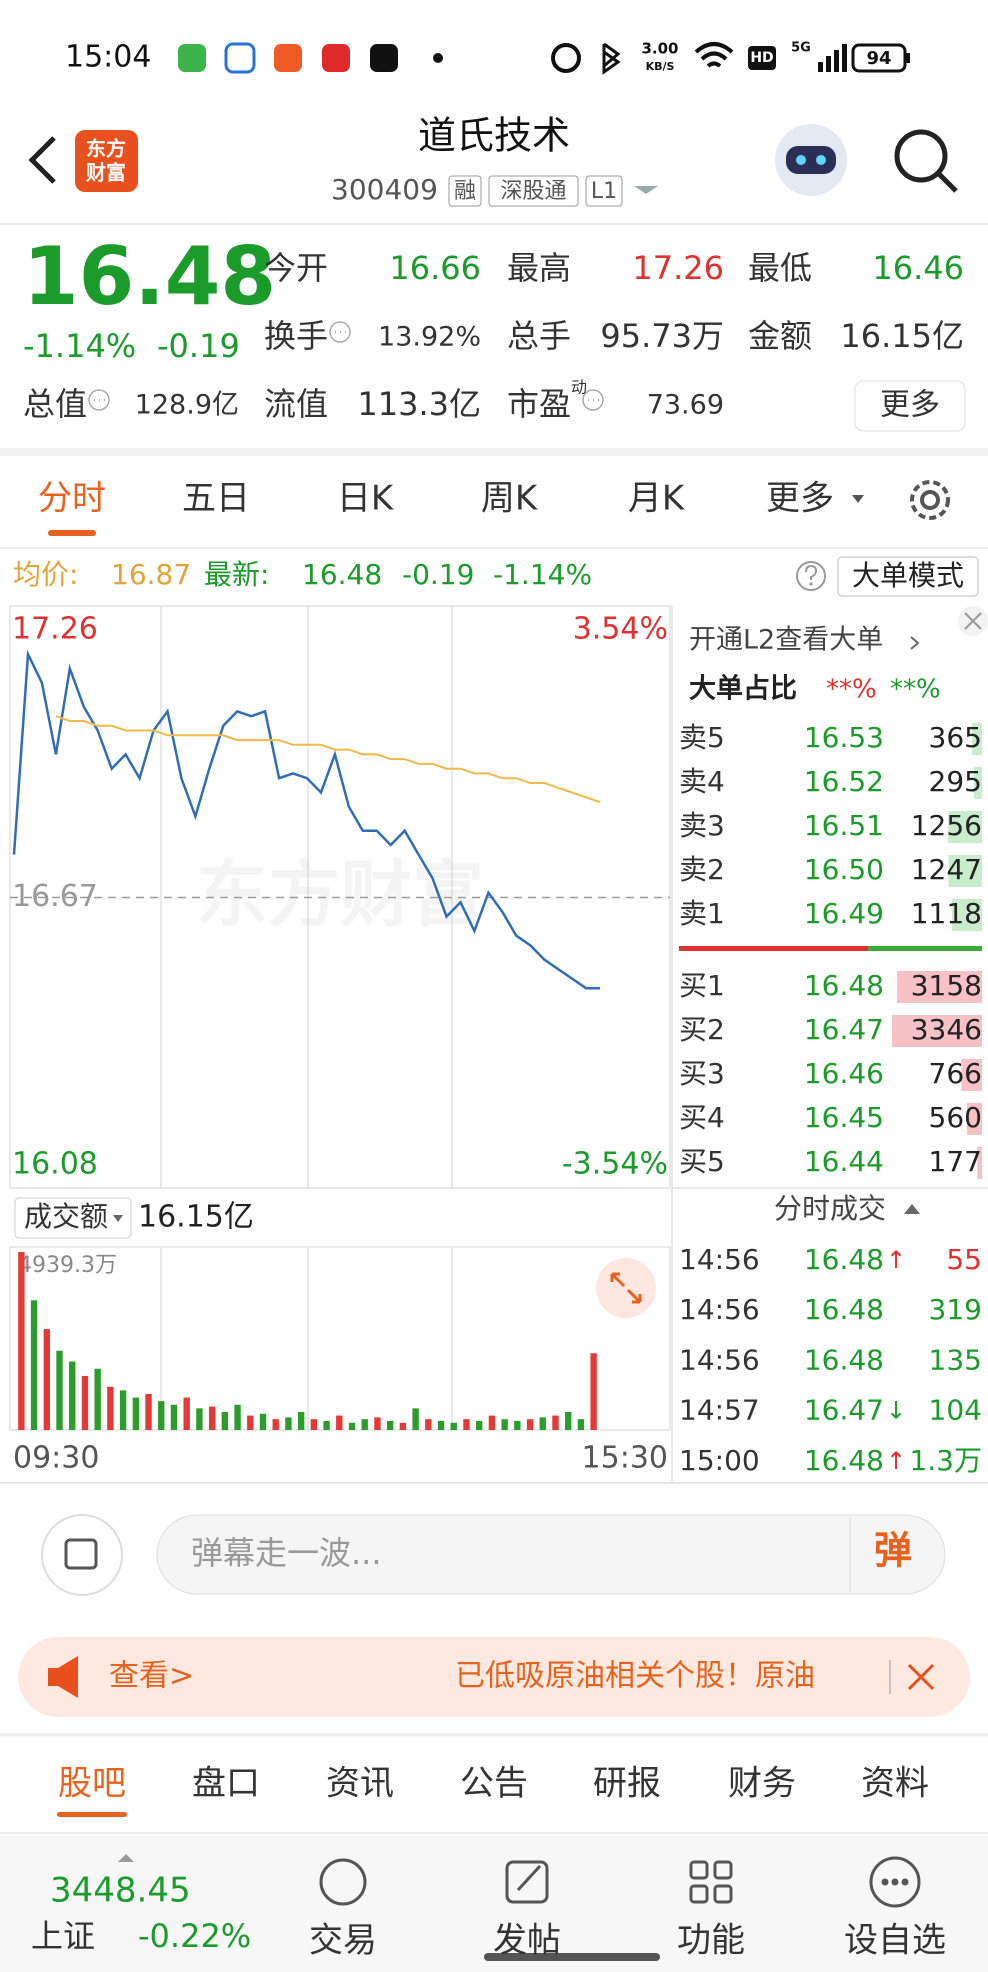 The image size is (988, 1972). What do you see at coordinates (858, 499) in the screenshot?
I see `dropdown-arrow` at bounding box center [858, 499].